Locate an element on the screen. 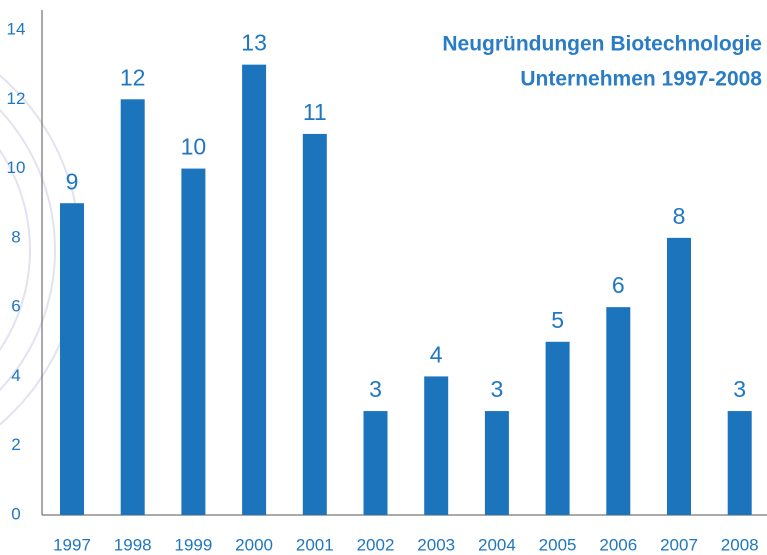  x-tick-label: 2006 is located at coordinates (618, 544).